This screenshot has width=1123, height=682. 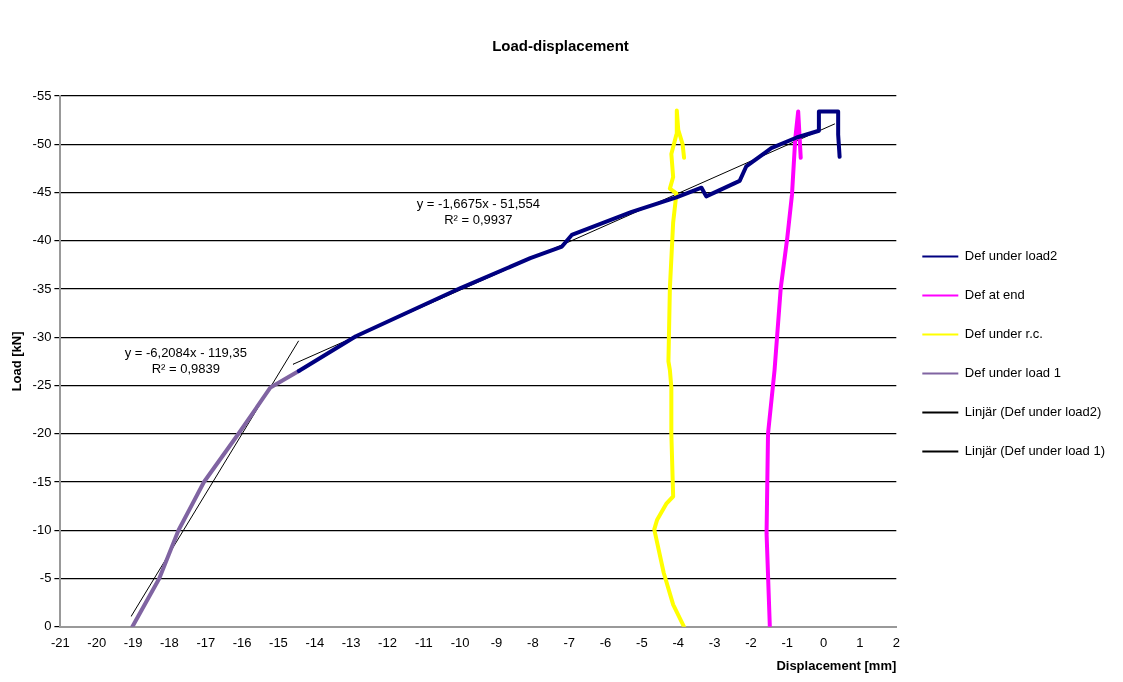 What do you see at coordinates (42, 433) in the screenshot?
I see `y-tick-label: -20` at bounding box center [42, 433].